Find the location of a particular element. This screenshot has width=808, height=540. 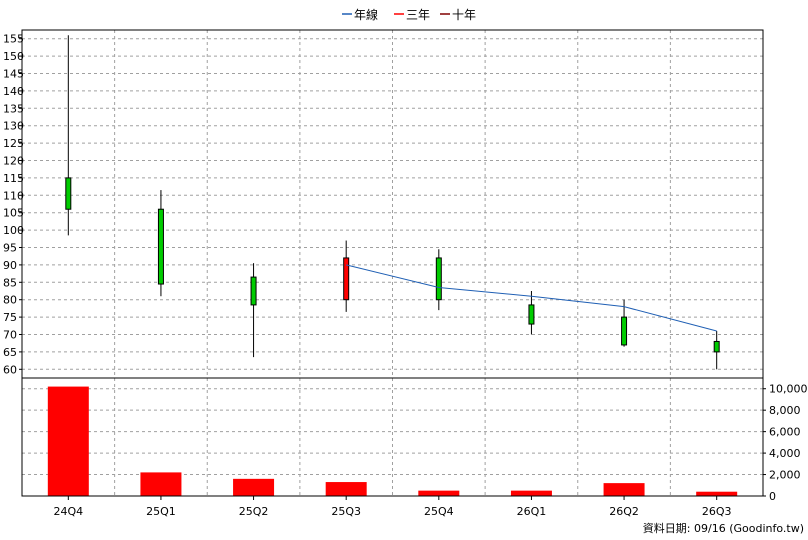

category-tick-label: 26Q3 is located at coordinates (717, 511).